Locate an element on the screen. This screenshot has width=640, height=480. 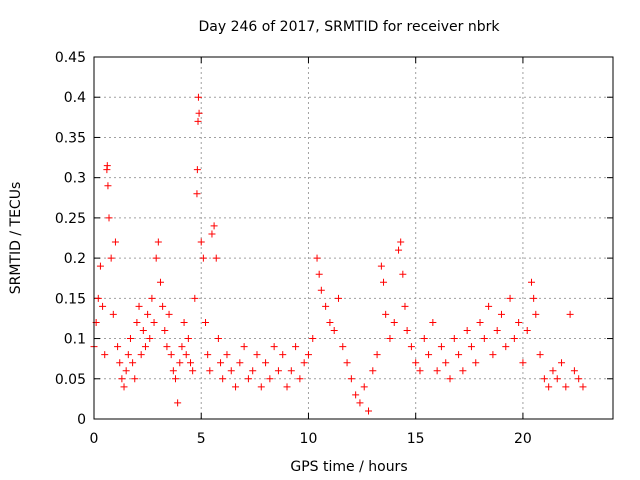
y-tick-label: 0.35 is located at coordinates (70, 138).